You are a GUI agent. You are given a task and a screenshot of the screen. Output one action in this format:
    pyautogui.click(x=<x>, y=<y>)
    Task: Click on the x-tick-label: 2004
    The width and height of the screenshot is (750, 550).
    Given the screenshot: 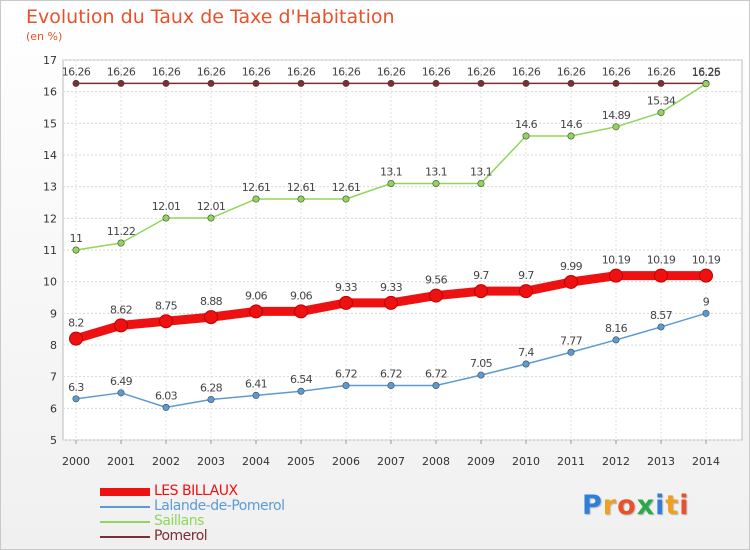 What is the action you would take?
    pyautogui.click(x=256, y=461)
    